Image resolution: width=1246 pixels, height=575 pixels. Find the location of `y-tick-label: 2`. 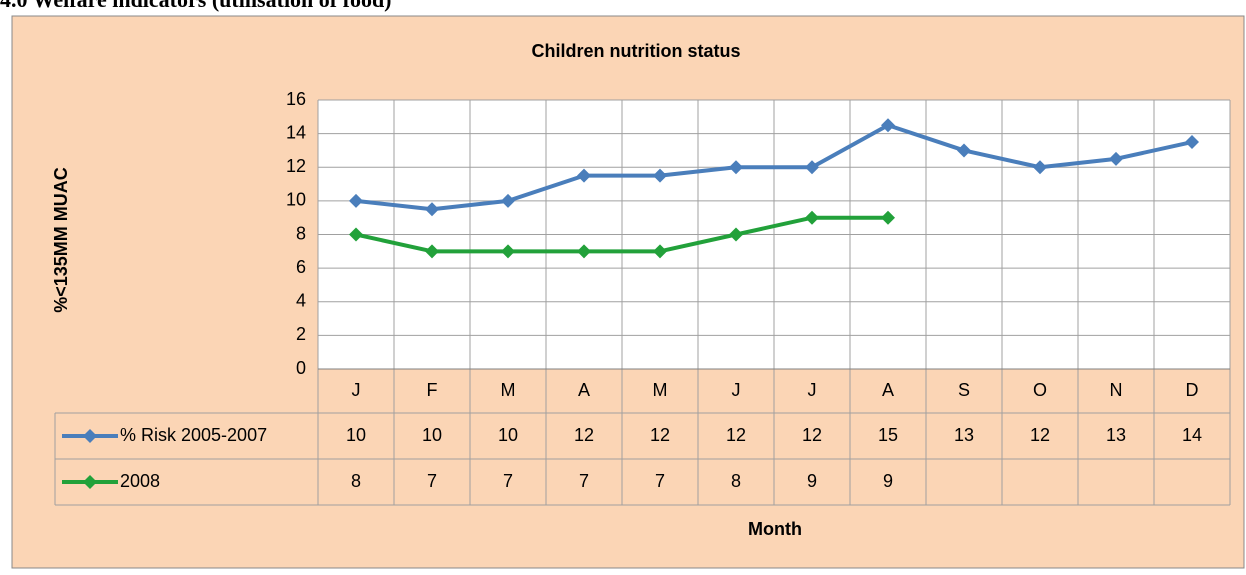

y-tick-label: 2 is located at coordinates (301, 334).